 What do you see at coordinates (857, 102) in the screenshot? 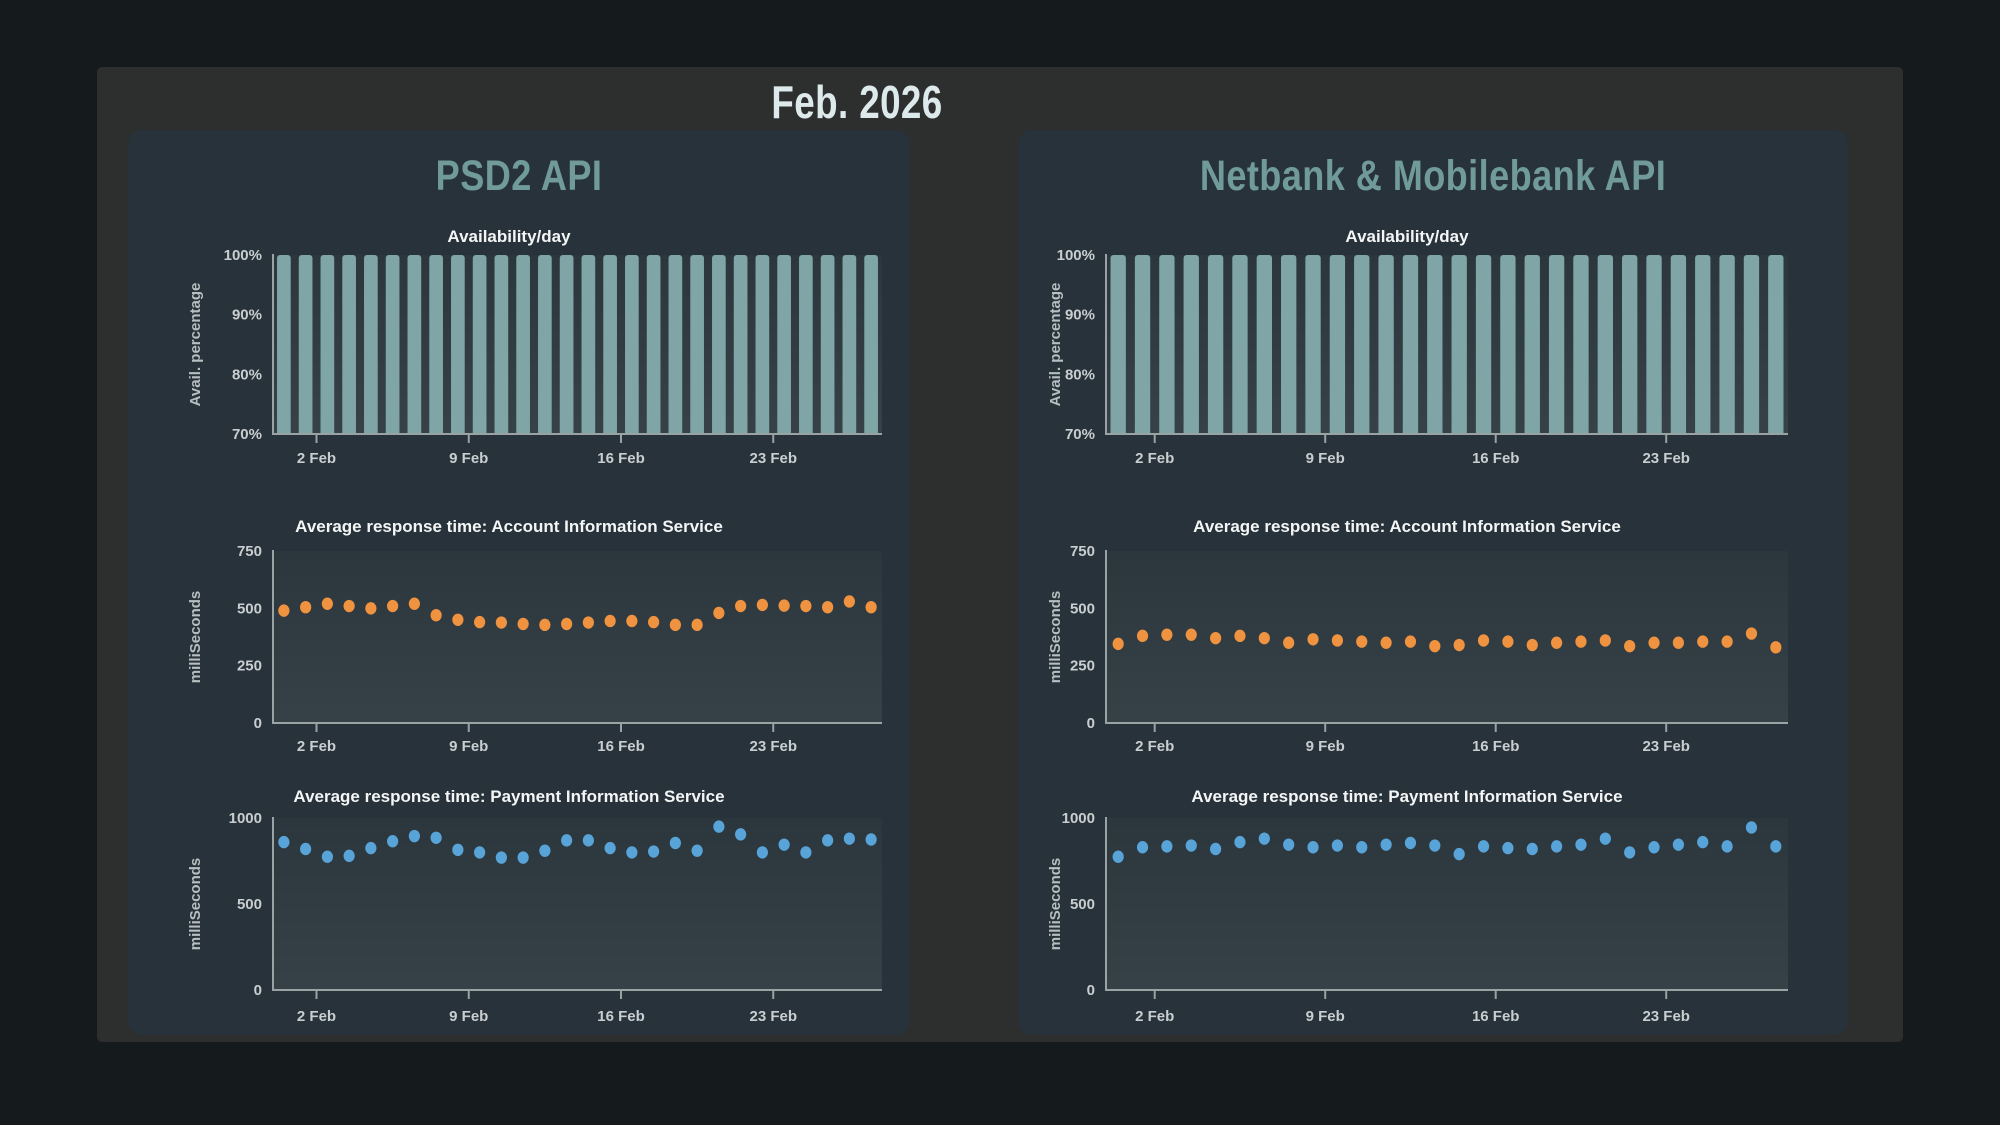
I see `page-title: Feb. 2026` at bounding box center [857, 102].